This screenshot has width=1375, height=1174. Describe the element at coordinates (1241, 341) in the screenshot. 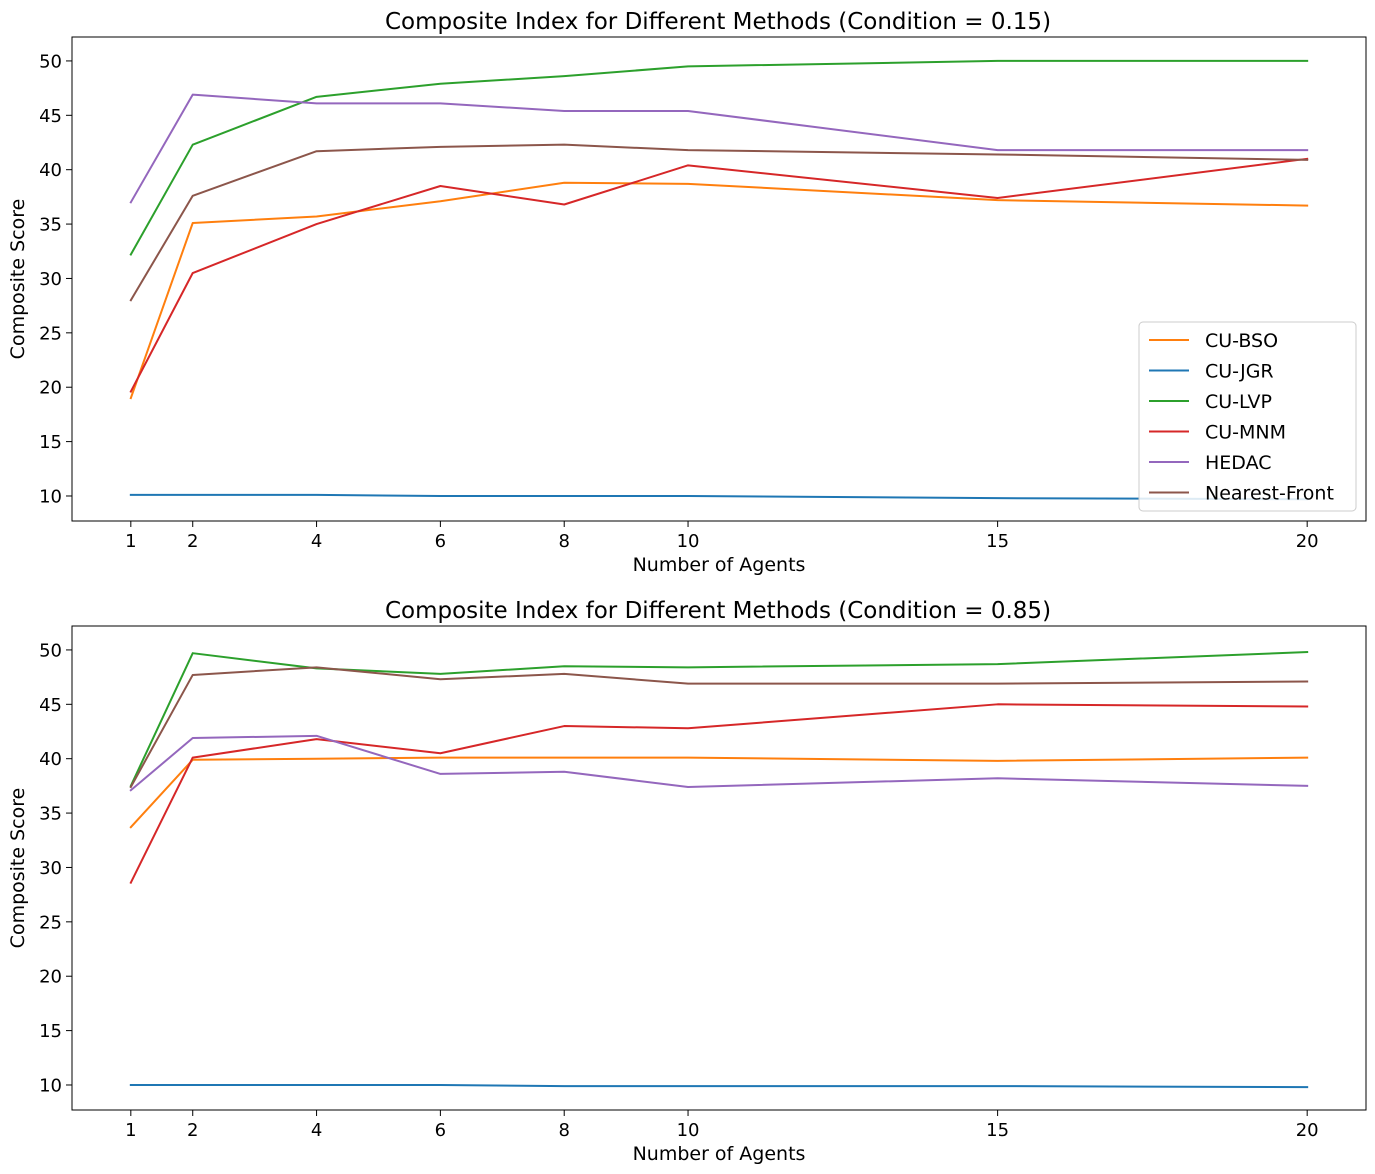

I see `legend-label: CU-BSO` at that location.